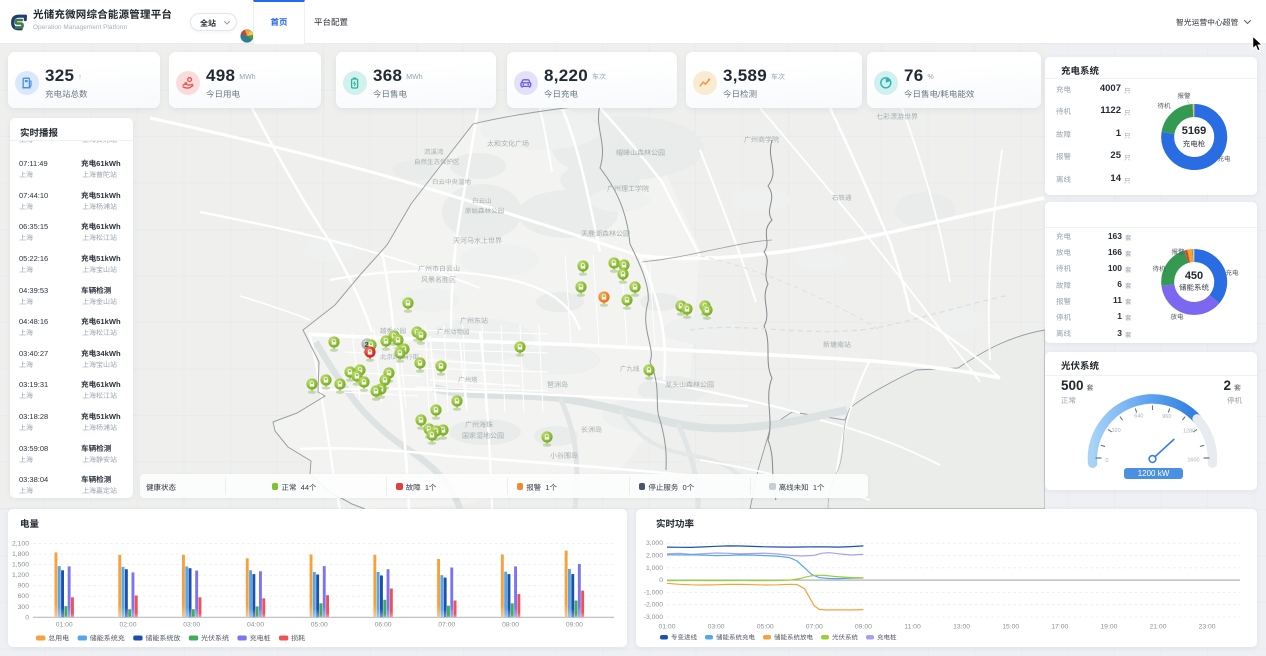  I want to click on svg-text: 天鹿湖森林公园, so click(605, 234).